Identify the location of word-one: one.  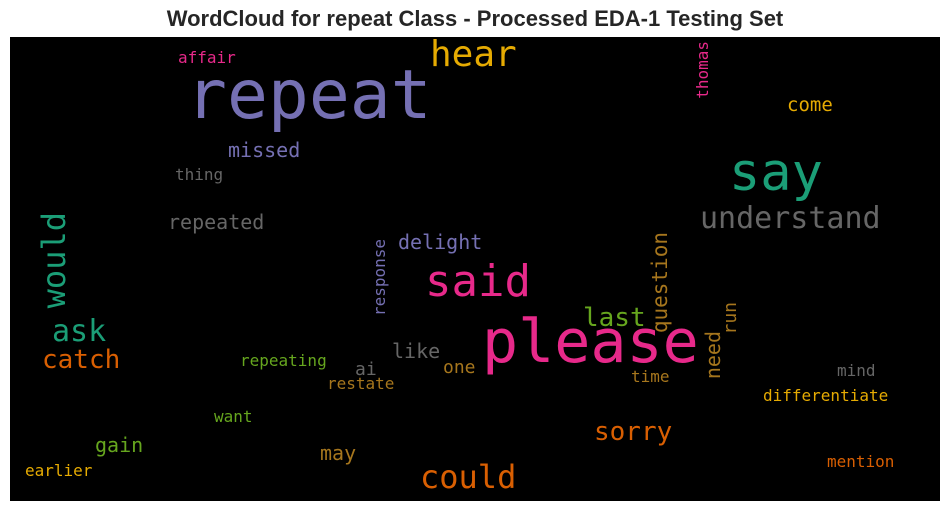
(459, 367).